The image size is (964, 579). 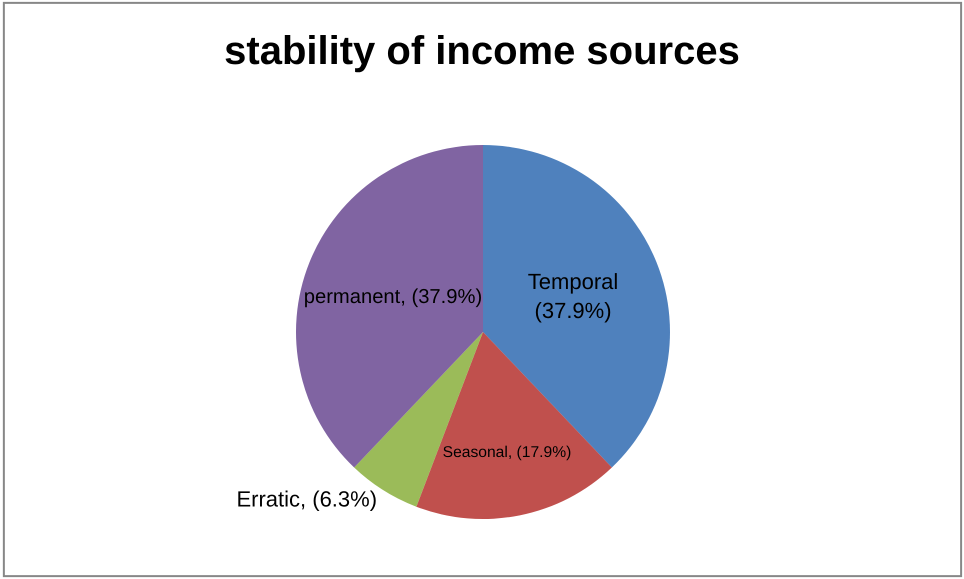 I want to click on data-label: (37.9%), so click(x=573, y=310).